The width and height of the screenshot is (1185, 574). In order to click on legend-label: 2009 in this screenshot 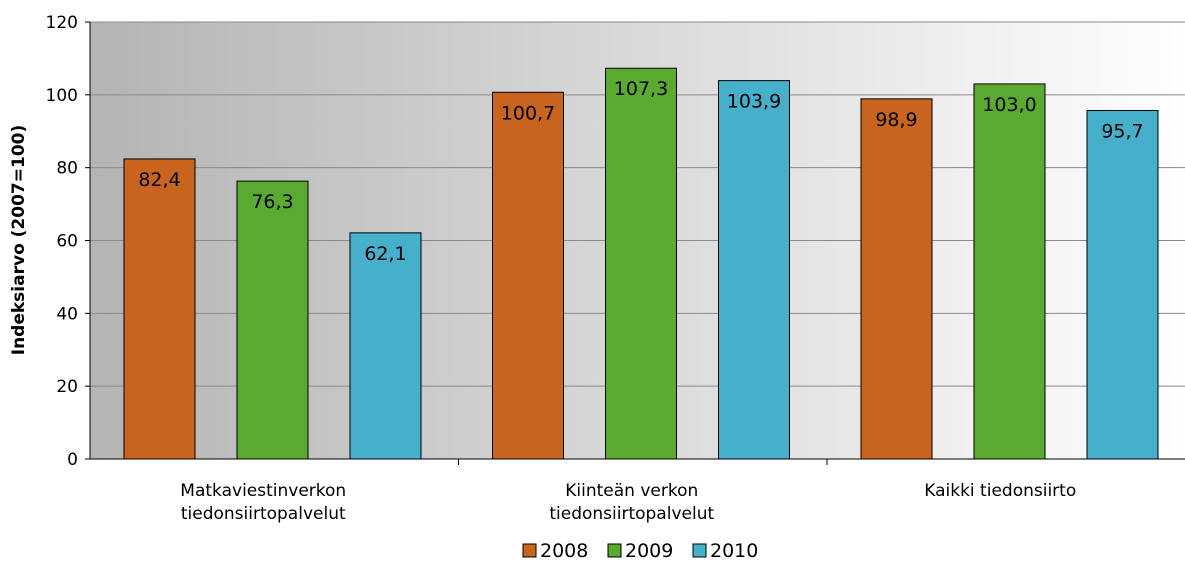, I will do `click(649, 551)`.